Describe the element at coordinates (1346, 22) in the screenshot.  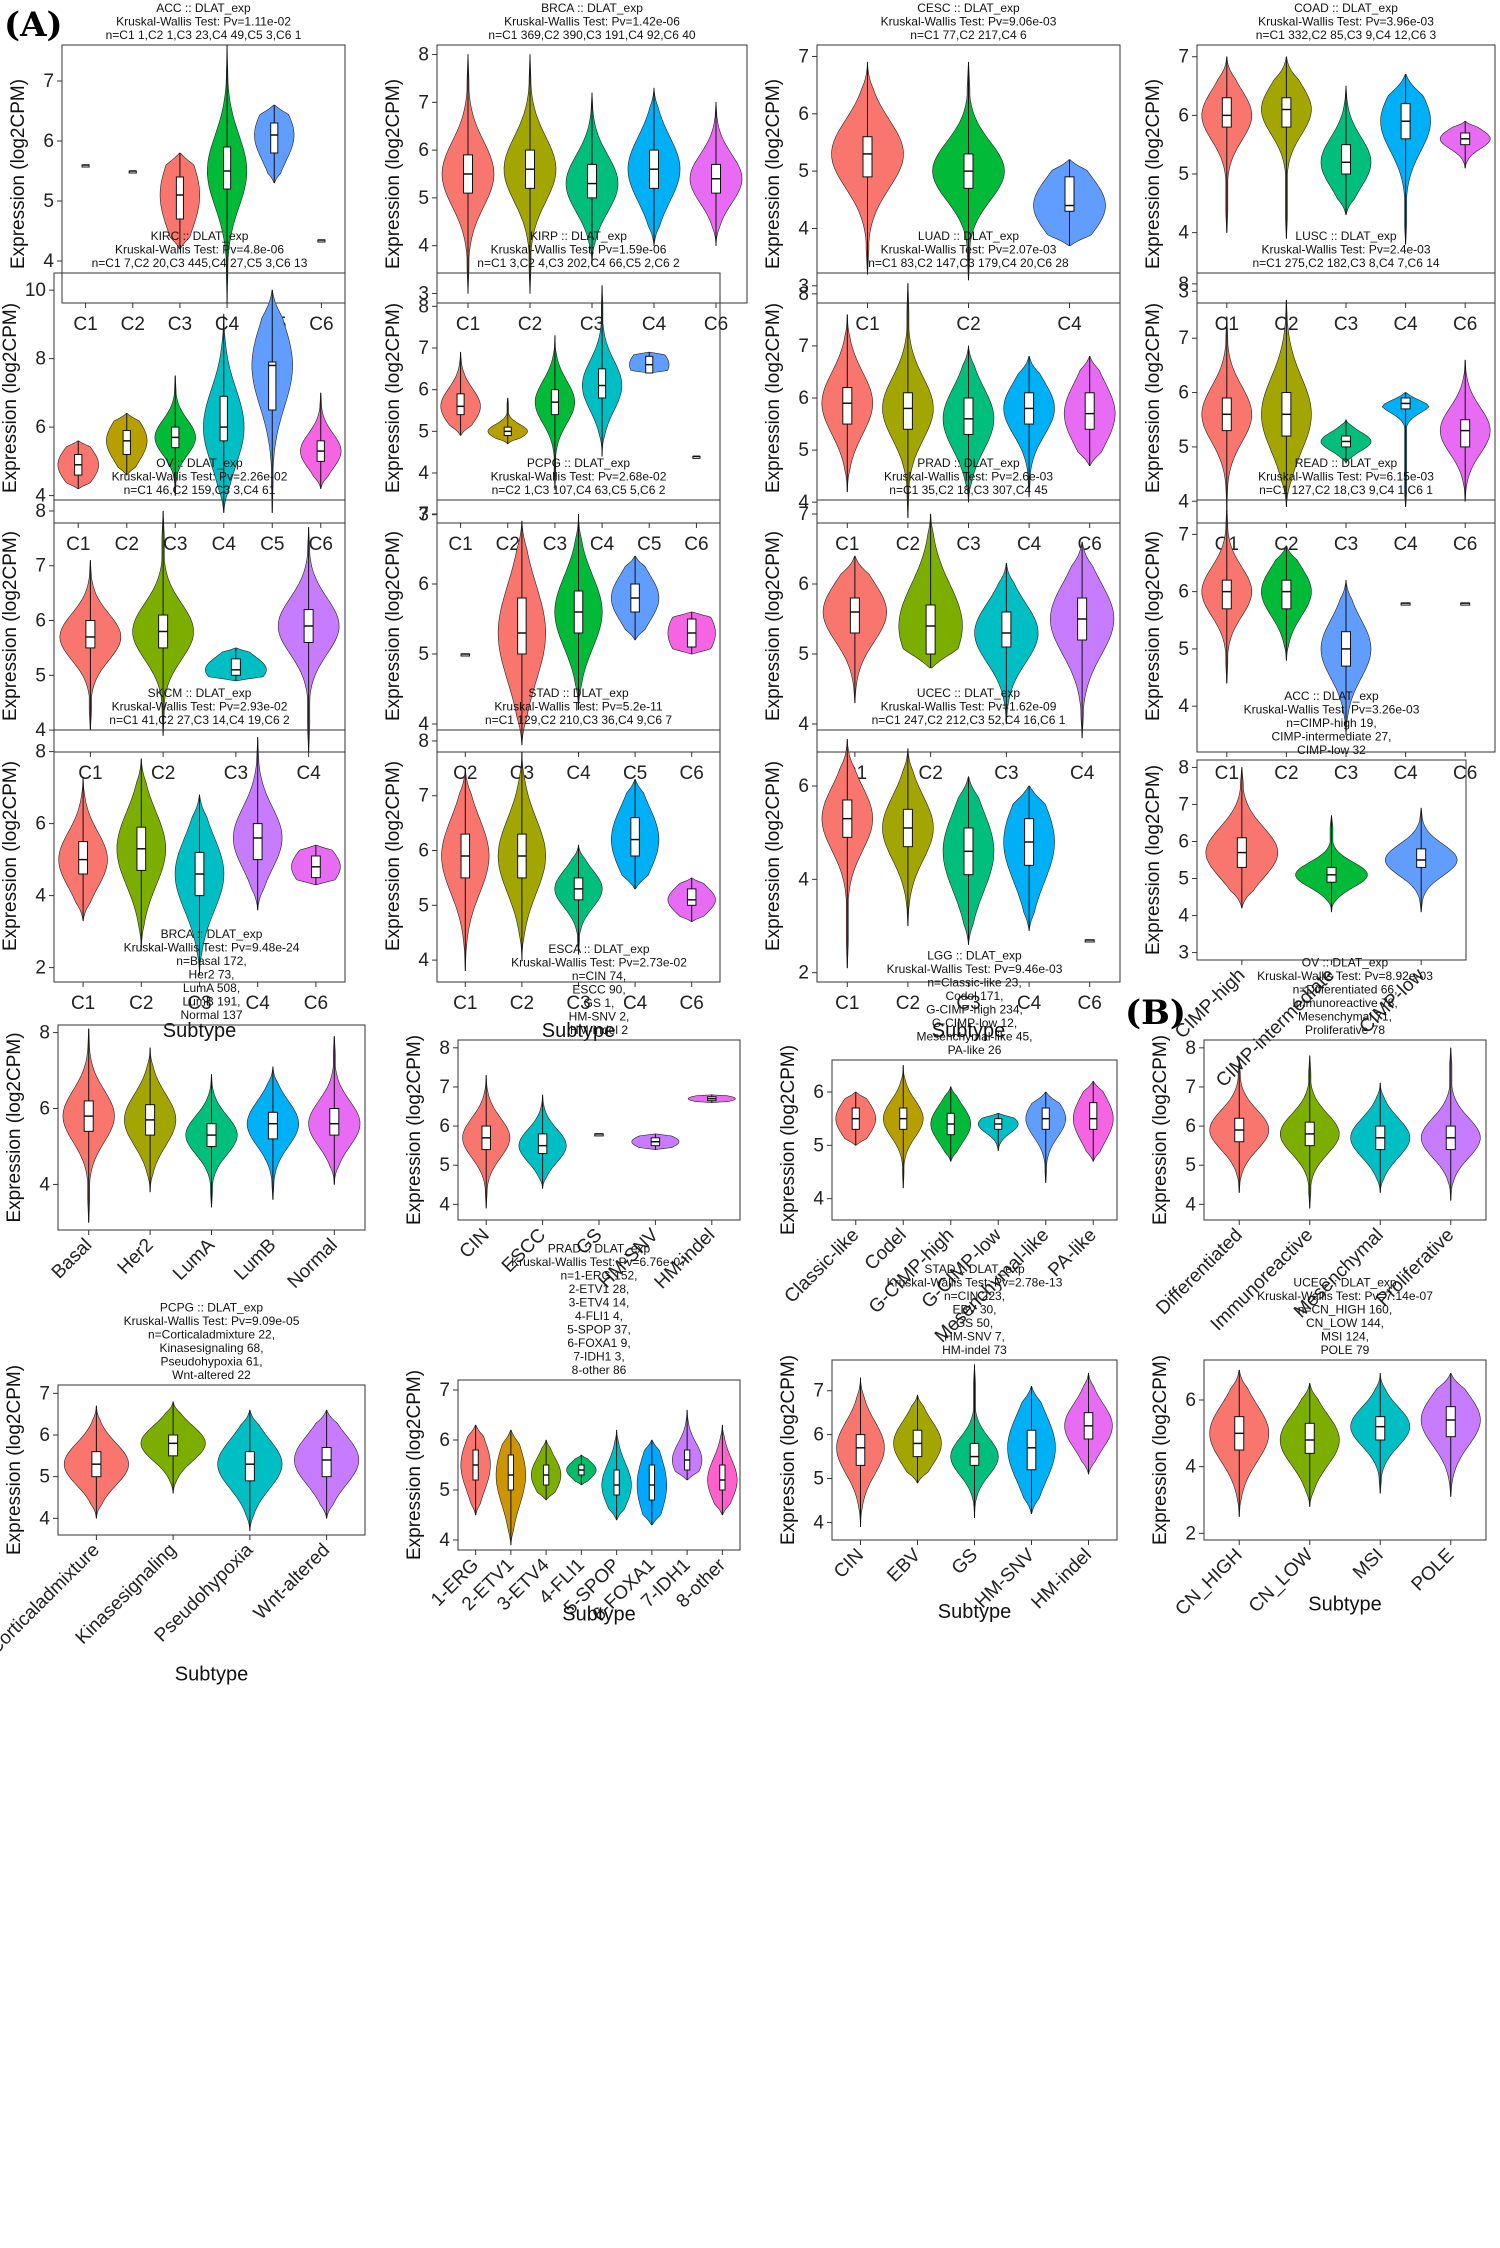
I see `chart-title-line: Kruskal-Wallis Test: Pv=3.96e-03` at that location.